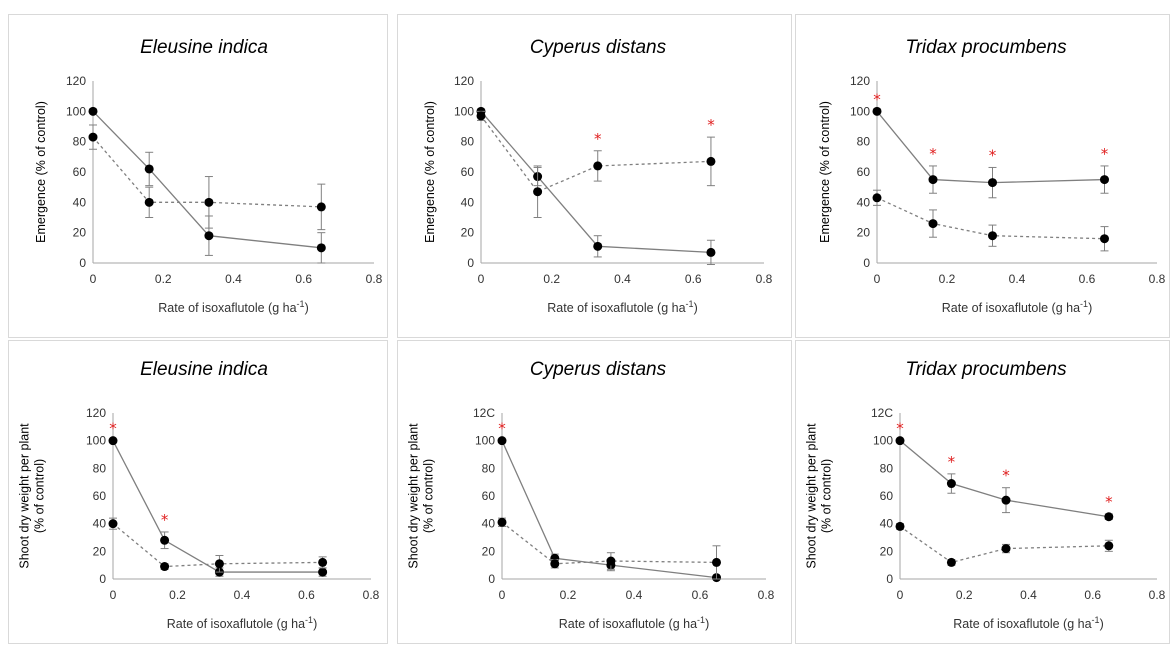 This screenshot has height=646, width=1173. What do you see at coordinates (429, 496) in the screenshot?
I see `y-axis-label: (% of control)` at bounding box center [429, 496].